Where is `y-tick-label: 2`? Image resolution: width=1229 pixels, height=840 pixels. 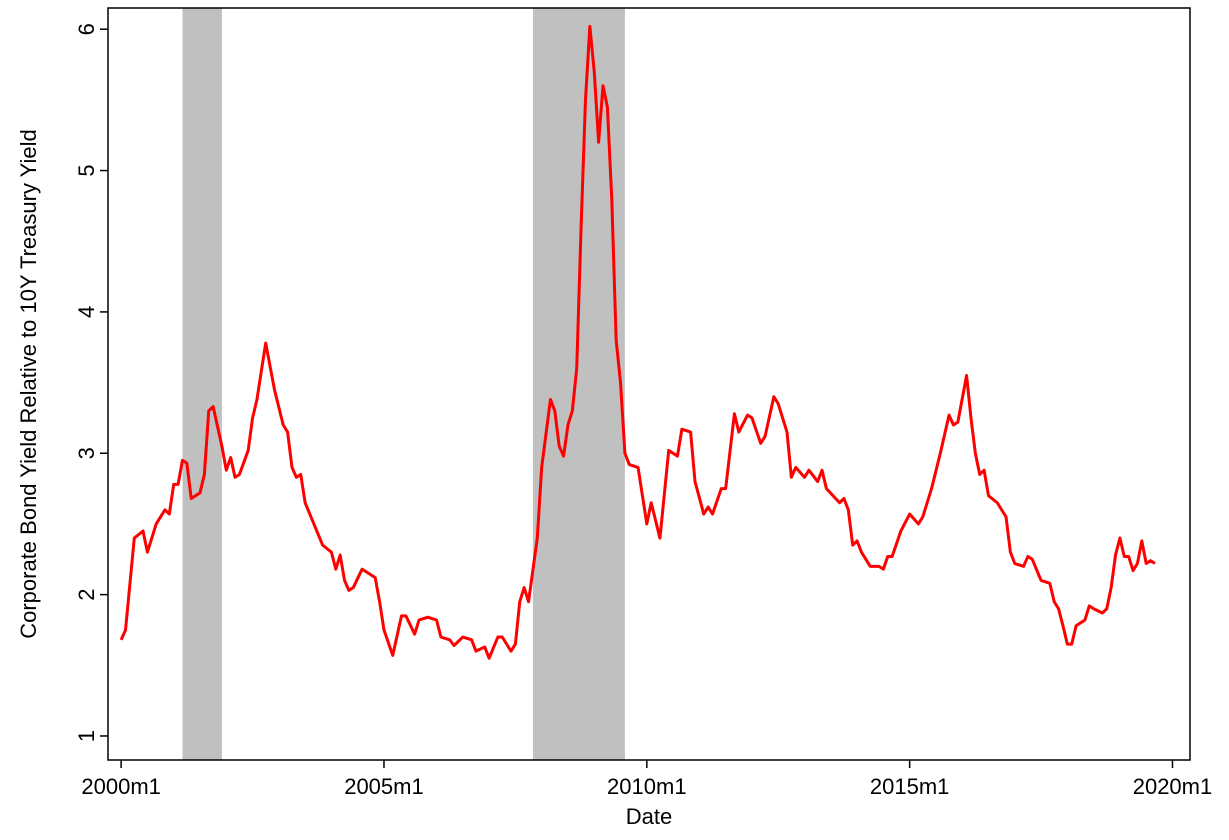 y-tick-label: 2 is located at coordinates (86, 594).